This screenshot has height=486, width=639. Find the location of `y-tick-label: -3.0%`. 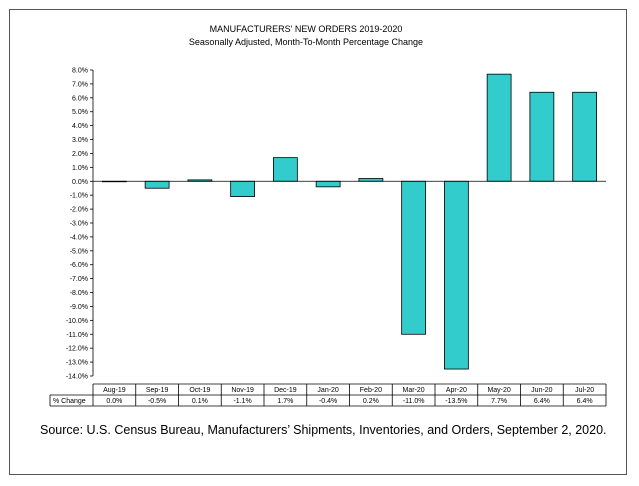

y-tick-label: -3.0% is located at coordinates (79, 224).